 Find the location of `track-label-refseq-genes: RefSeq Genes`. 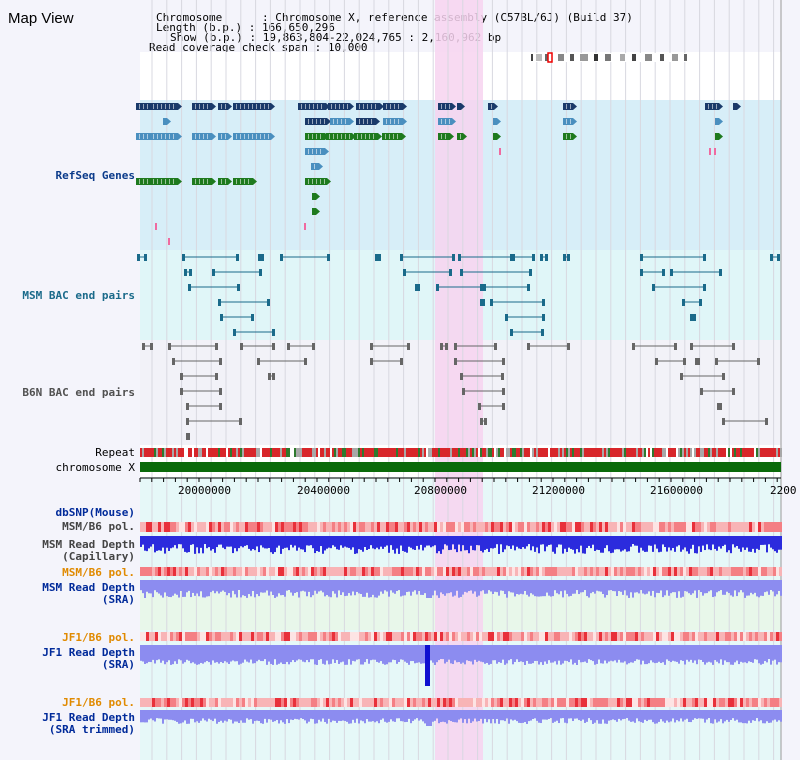

track-label-refseq-genes: RefSeq Genes is located at coordinates (95, 175).